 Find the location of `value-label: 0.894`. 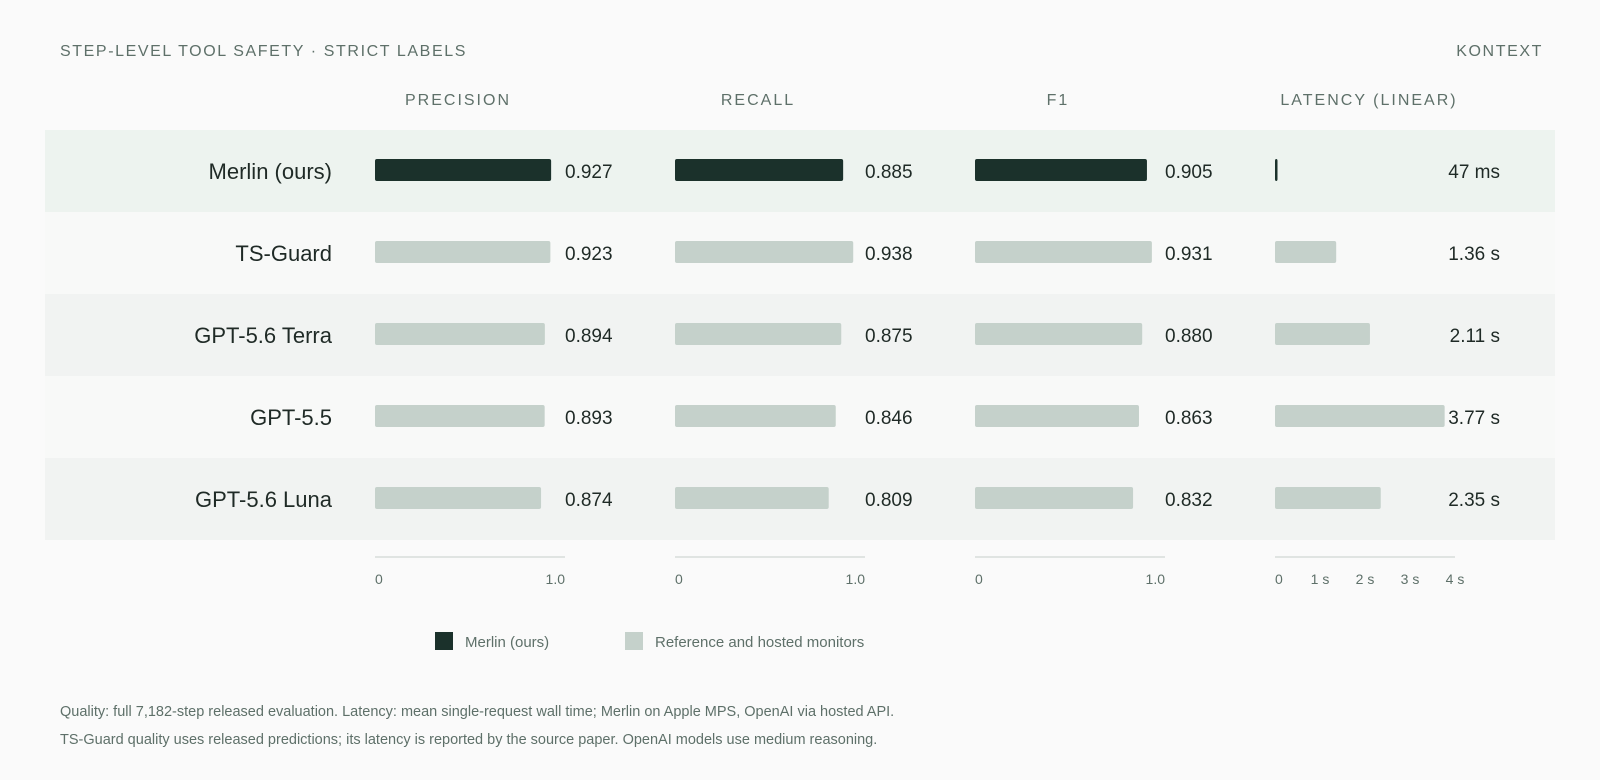

value-label: 0.894 is located at coordinates (589, 336).